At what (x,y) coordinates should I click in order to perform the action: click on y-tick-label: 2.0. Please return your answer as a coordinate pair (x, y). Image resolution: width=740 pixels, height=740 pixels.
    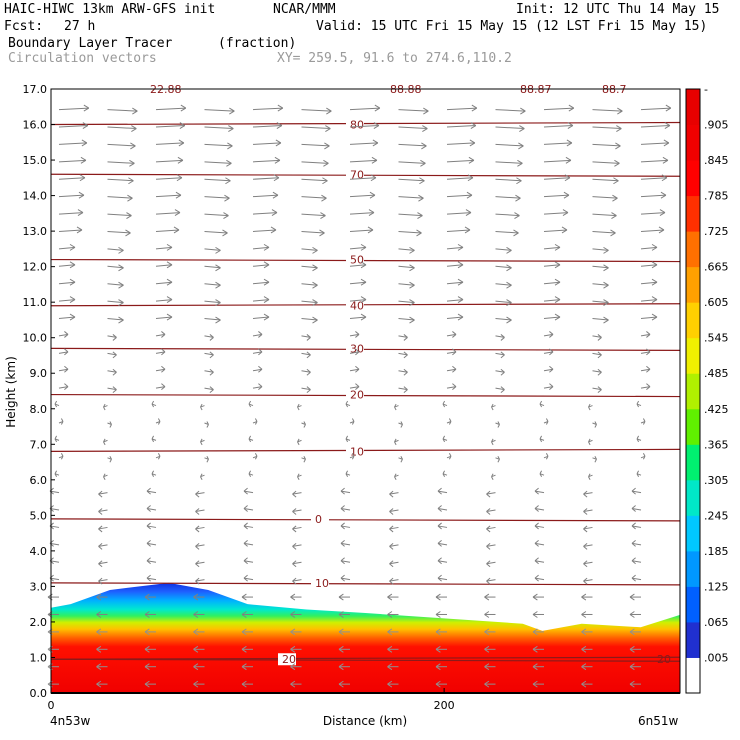
    Looking at the image, I should click on (39, 622).